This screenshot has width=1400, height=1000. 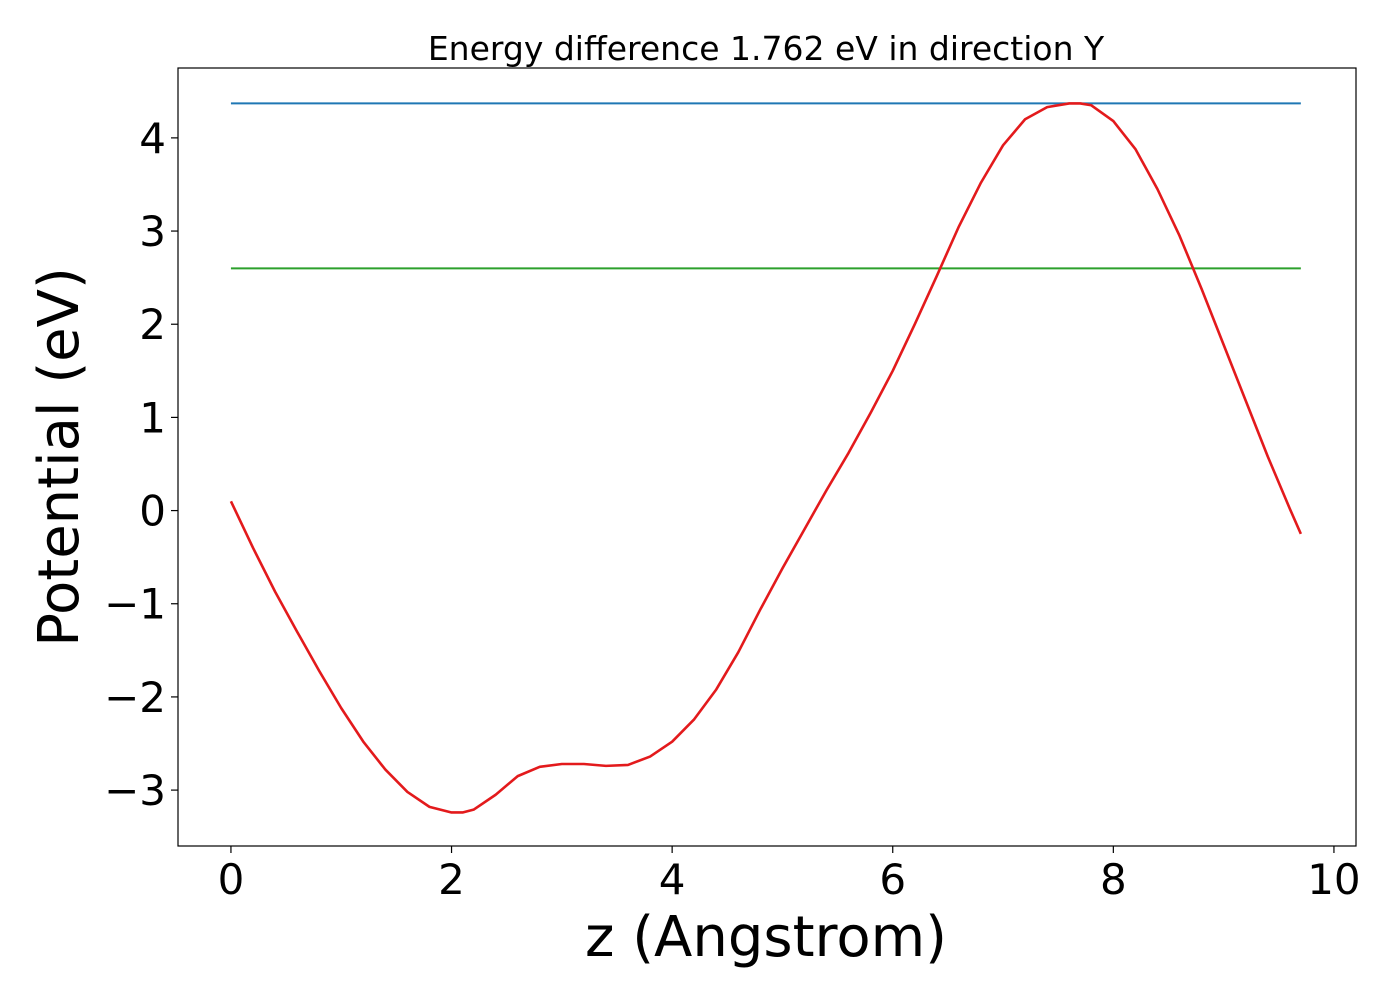 What do you see at coordinates (892, 879) in the screenshot?
I see `x-tick-label: 6` at bounding box center [892, 879].